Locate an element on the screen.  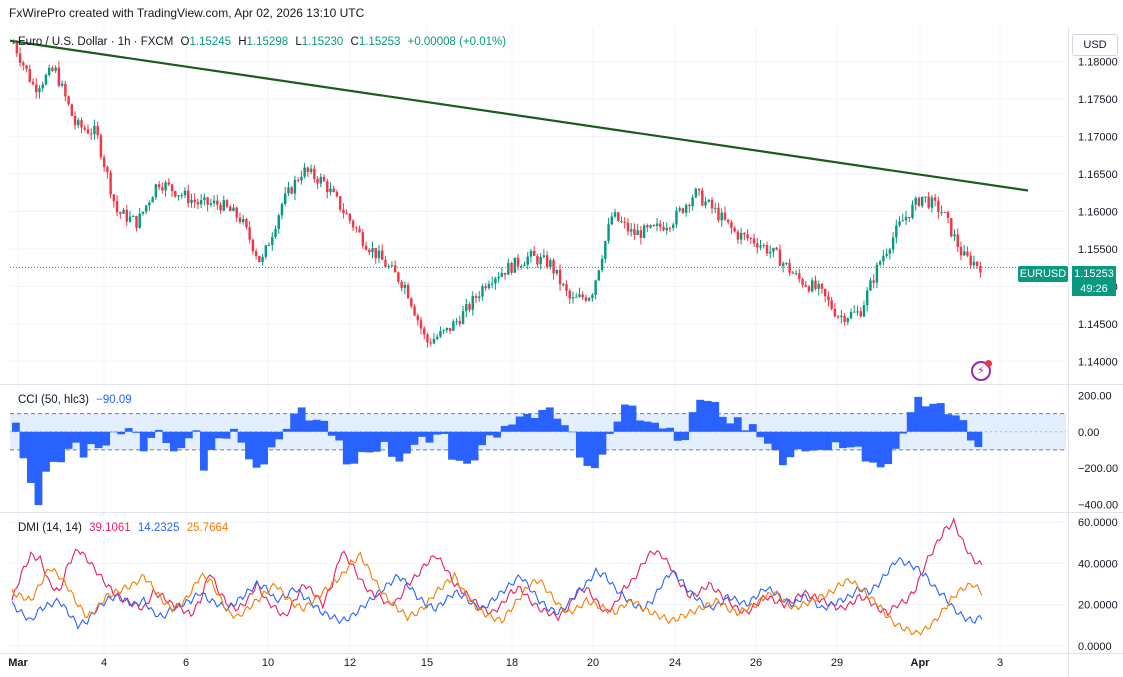
cci-tick-label: 0.00 is located at coordinates (1088, 433).